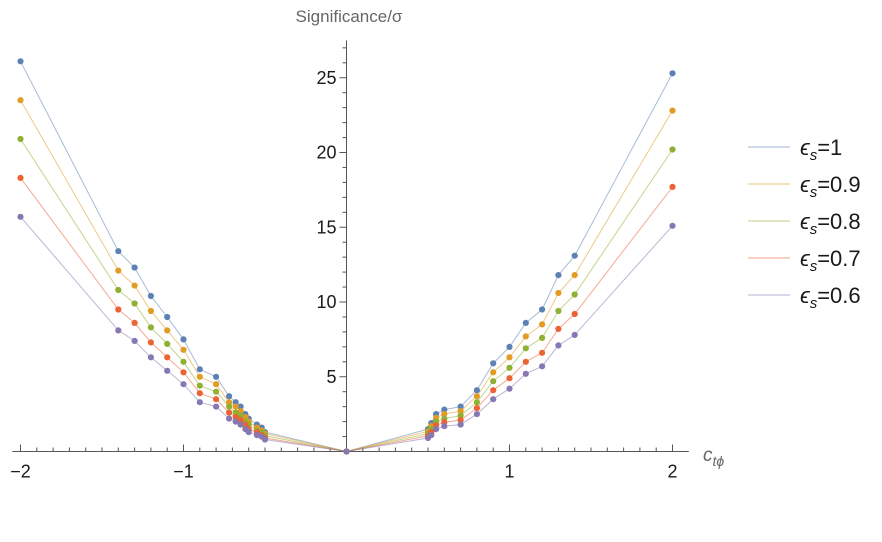 This screenshot has width=882, height=542. I want to click on legend-label-5: ϵs=0.6, so click(830, 297).